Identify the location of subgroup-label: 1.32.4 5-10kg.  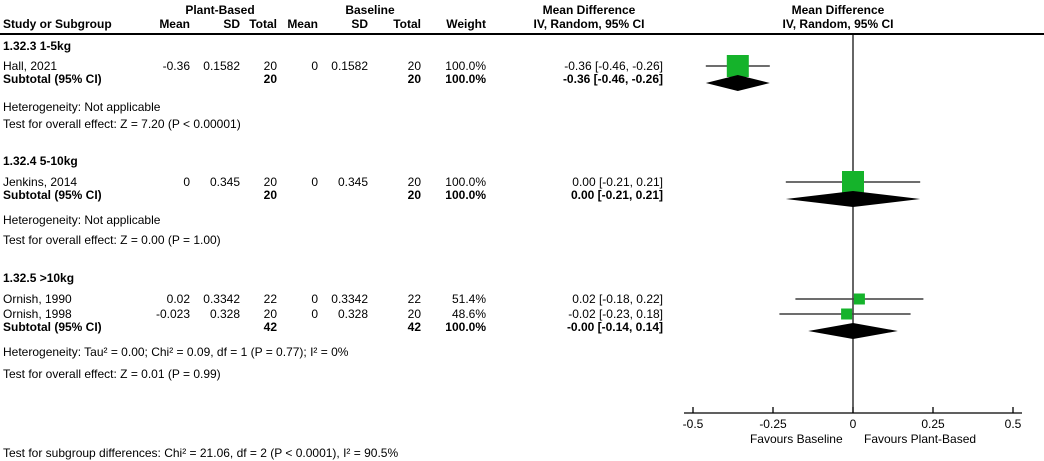
(40, 161).